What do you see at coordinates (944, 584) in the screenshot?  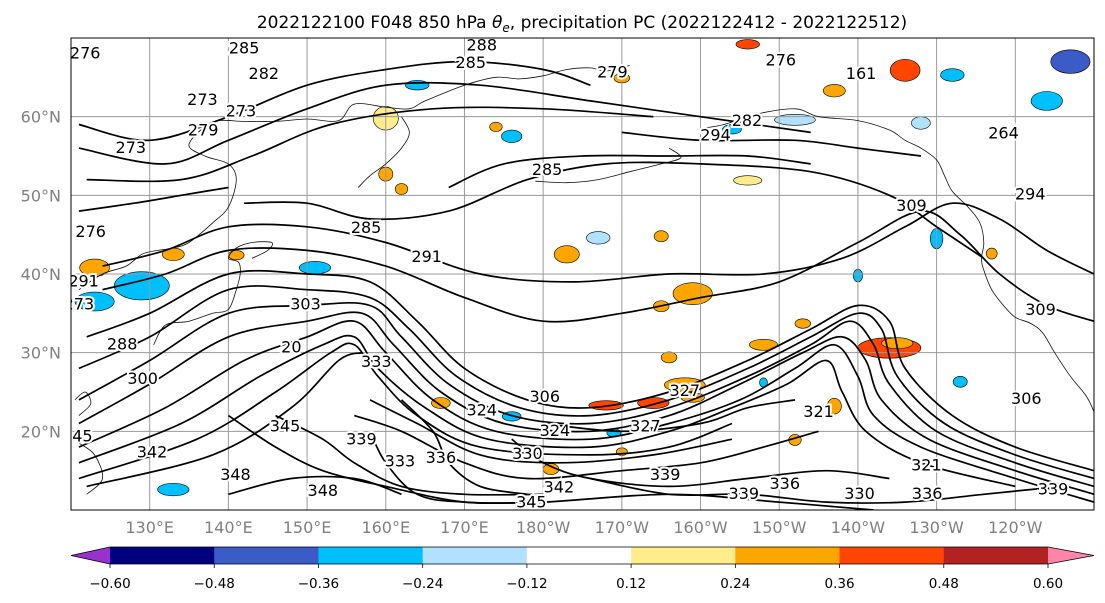 I see `colorbar-tick-label: 0.48` at bounding box center [944, 584].